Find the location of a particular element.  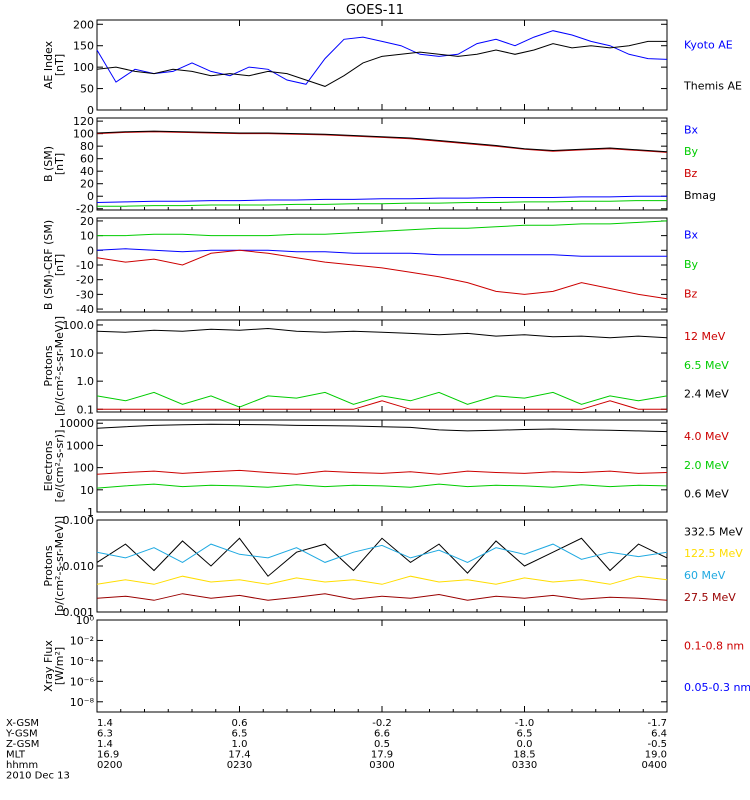

y-tick-label: 10⁻⁶ is located at coordinates (82, 681).